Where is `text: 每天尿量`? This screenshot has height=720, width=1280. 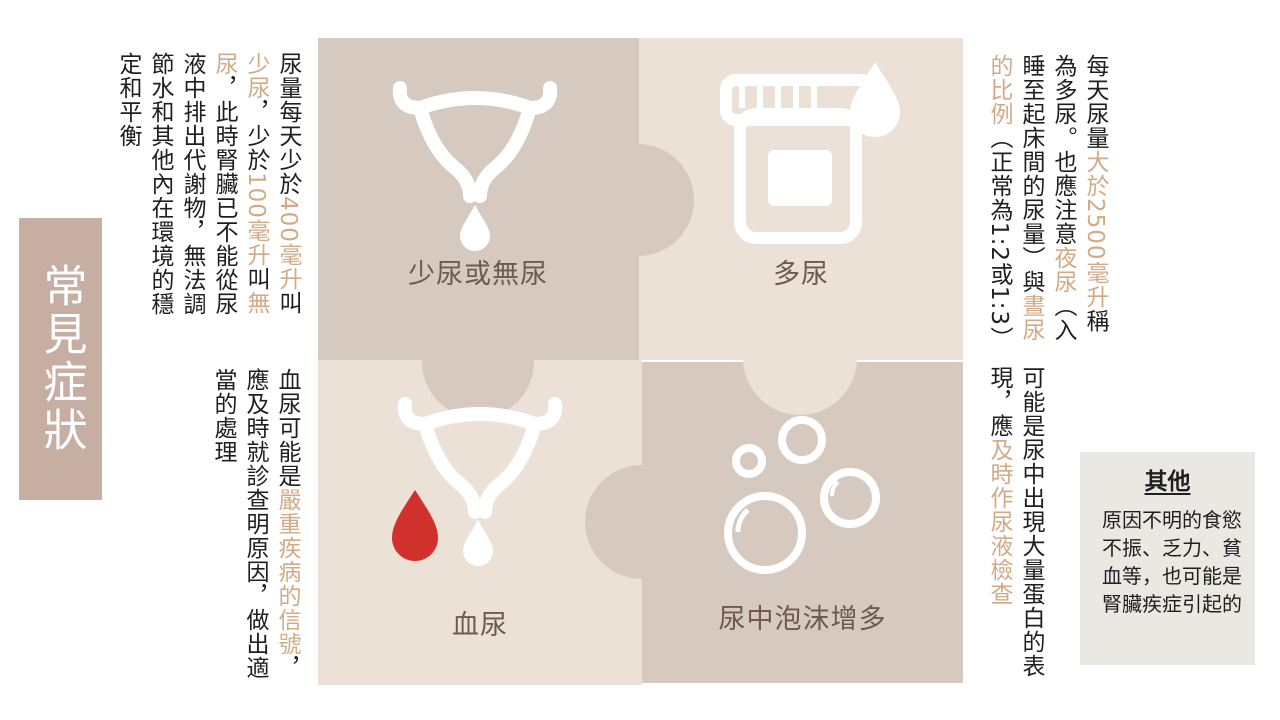 text: 每天尿量 is located at coordinates (1095, 102).